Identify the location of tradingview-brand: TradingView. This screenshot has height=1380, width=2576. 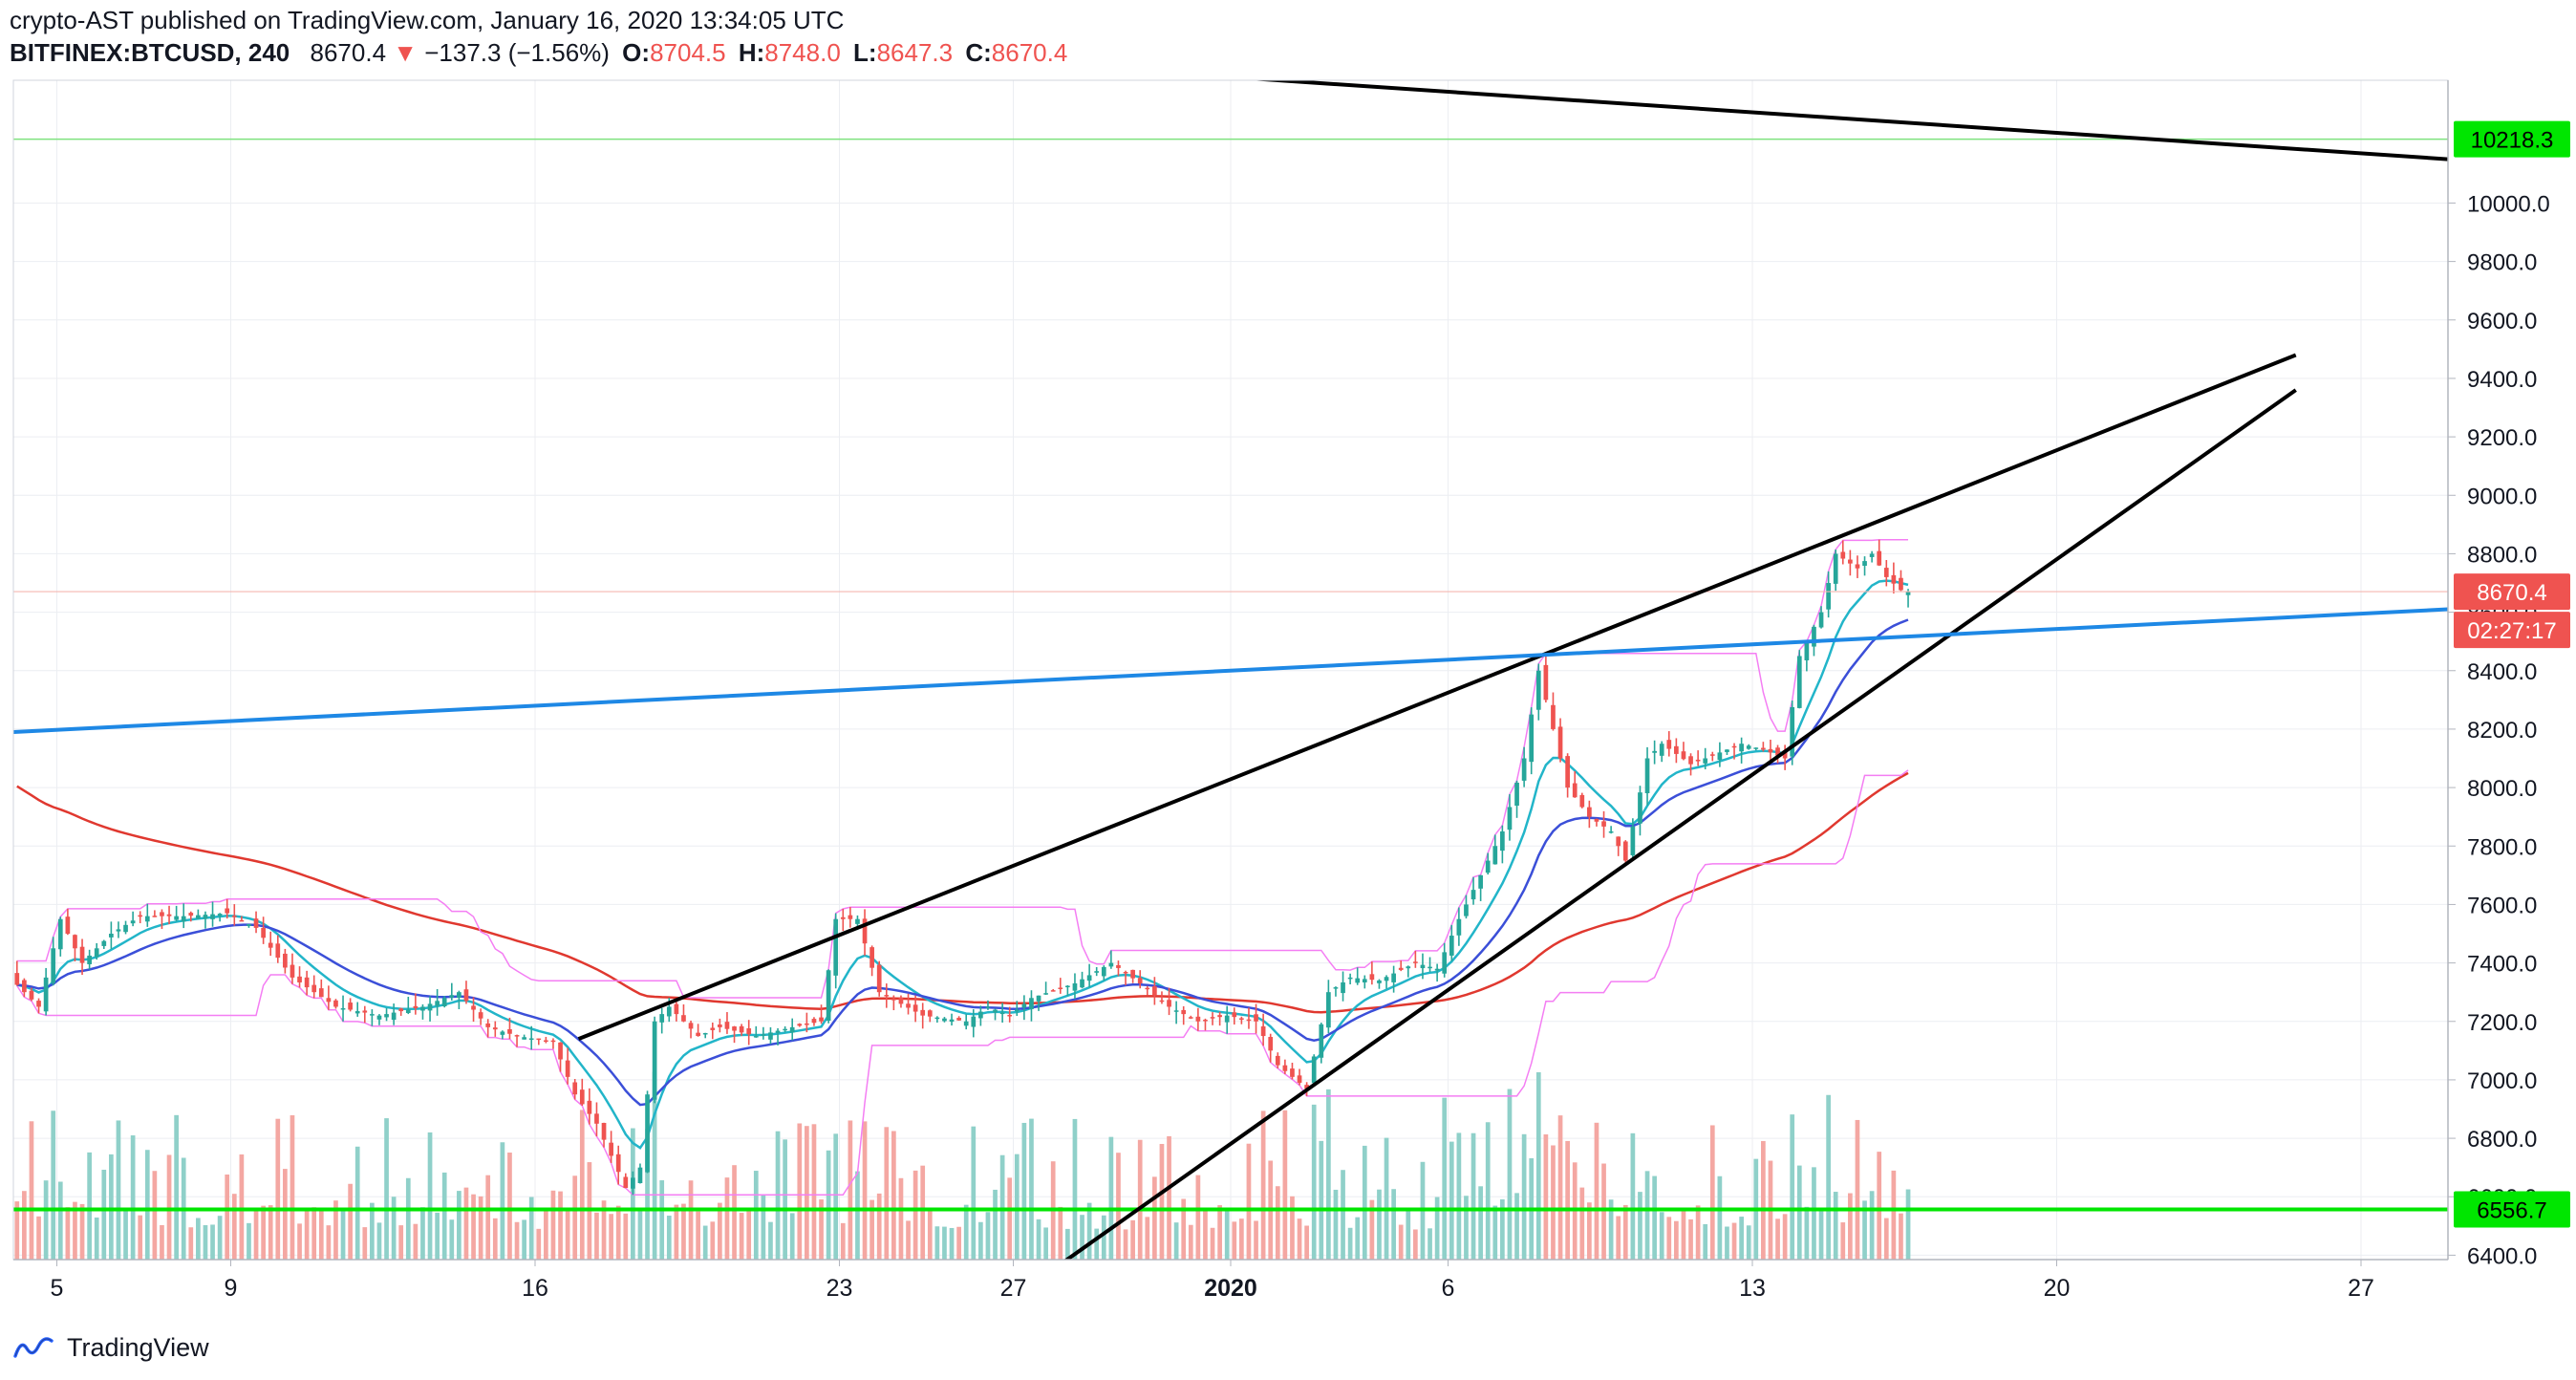
(138, 1347).